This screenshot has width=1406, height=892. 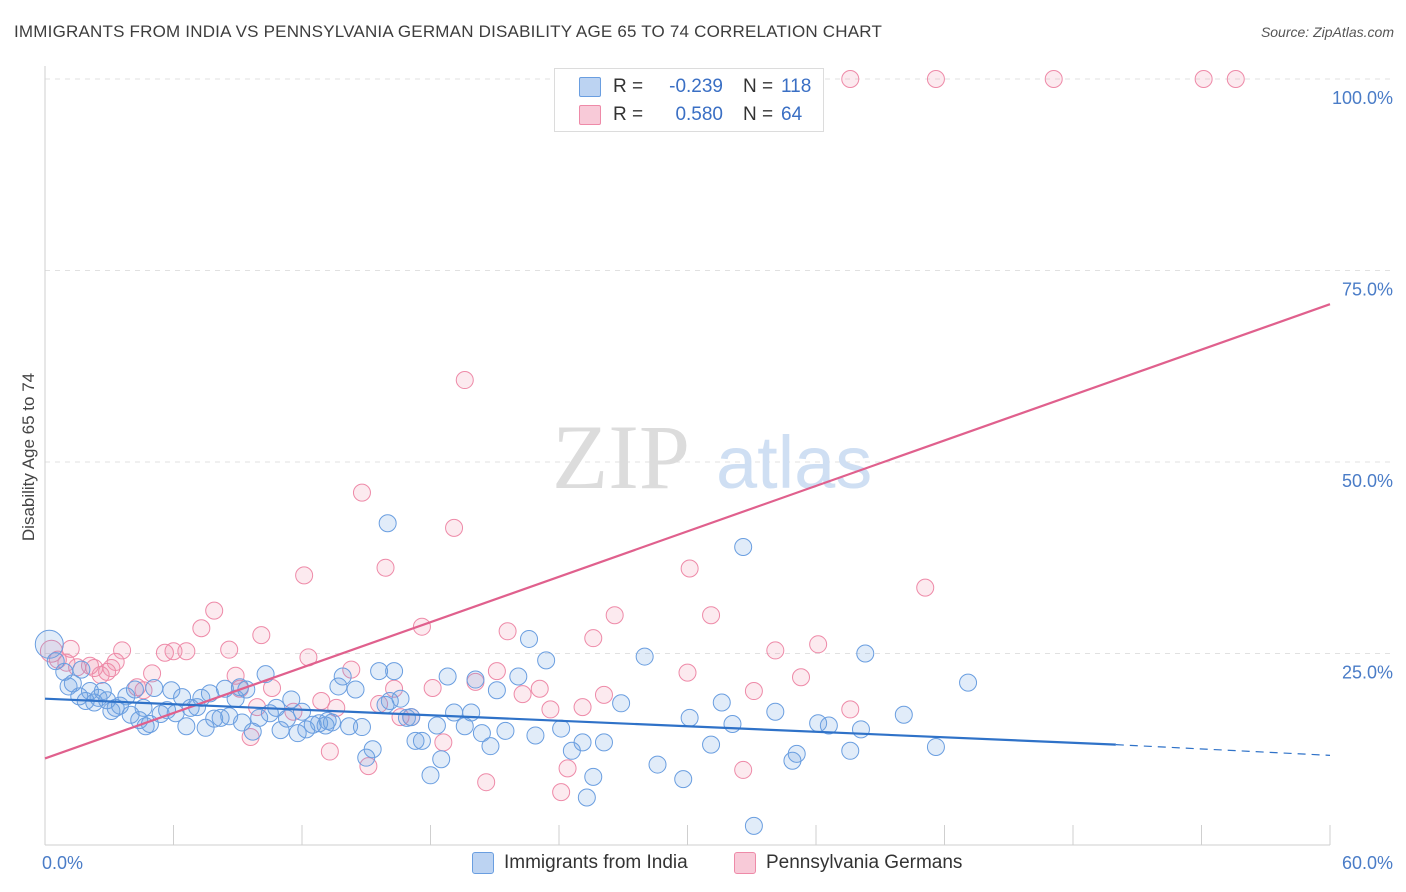 What do you see at coordinates (689, 100) in the screenshot?
I see `correlation-legend: R = -0.239 N = 118 R = 0.580 N = 64` at bounding box center [689, 100].